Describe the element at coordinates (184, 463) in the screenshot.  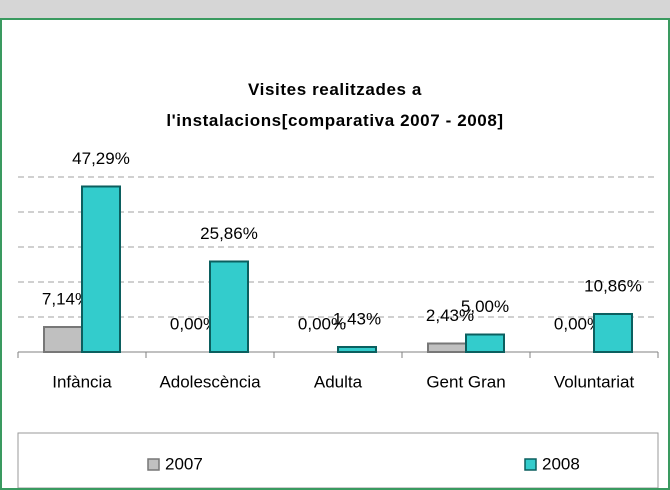
I see `legend-label: 2007` at that location.